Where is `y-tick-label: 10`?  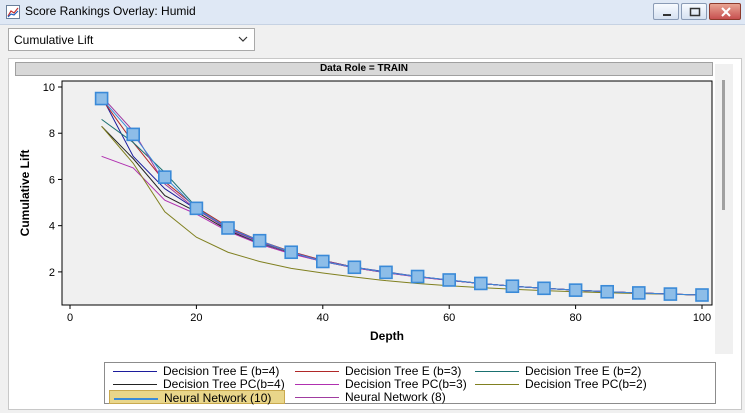
y-tick-label: 10 is located at coordinates (49, 88).